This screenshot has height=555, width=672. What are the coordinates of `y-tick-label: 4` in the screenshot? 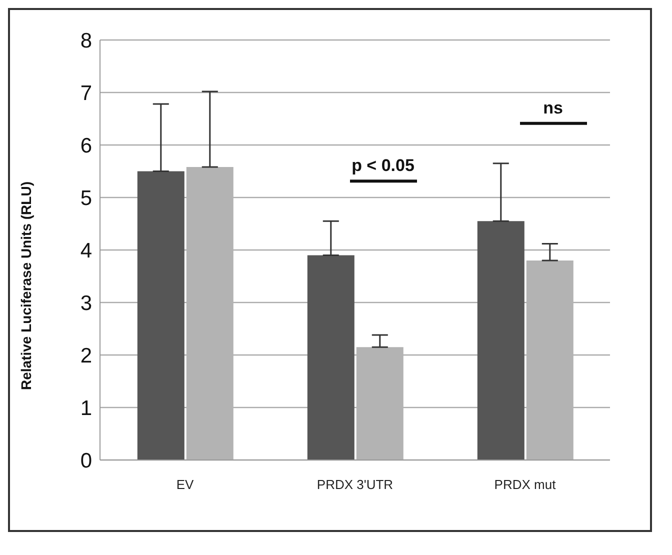 It's located at (86, 250).